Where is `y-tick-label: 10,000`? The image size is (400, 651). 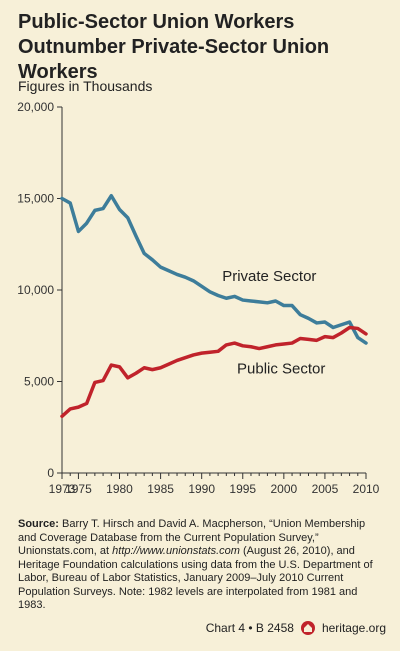
y-tick-label: 10,000 is located at coordinates (35, 290).